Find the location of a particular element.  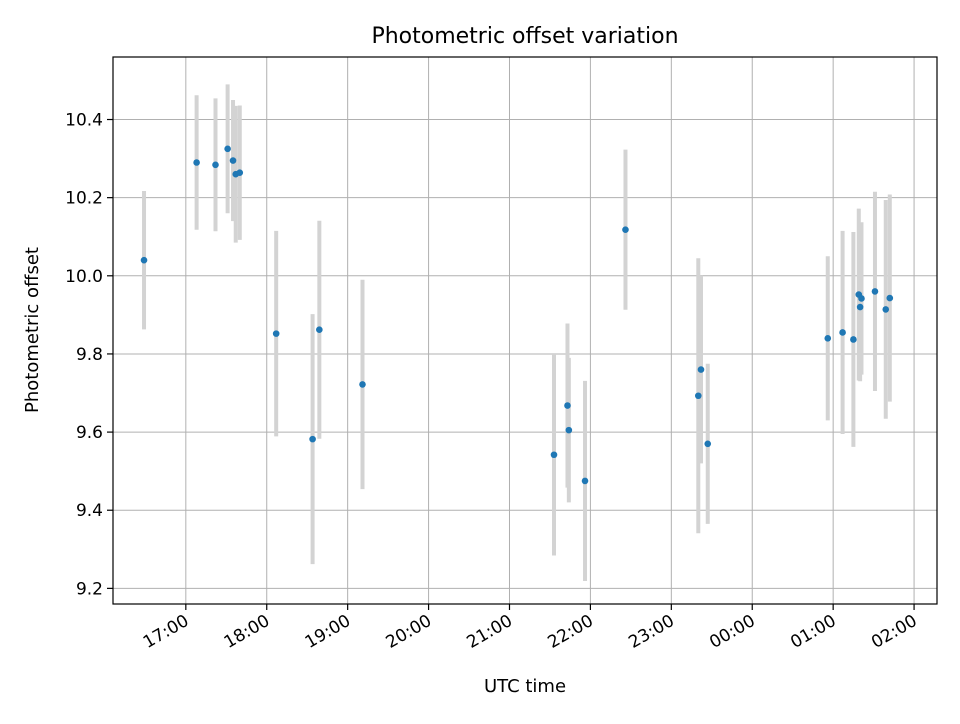

y-tick-label: 9.6 is located at coordinates (89, 433).